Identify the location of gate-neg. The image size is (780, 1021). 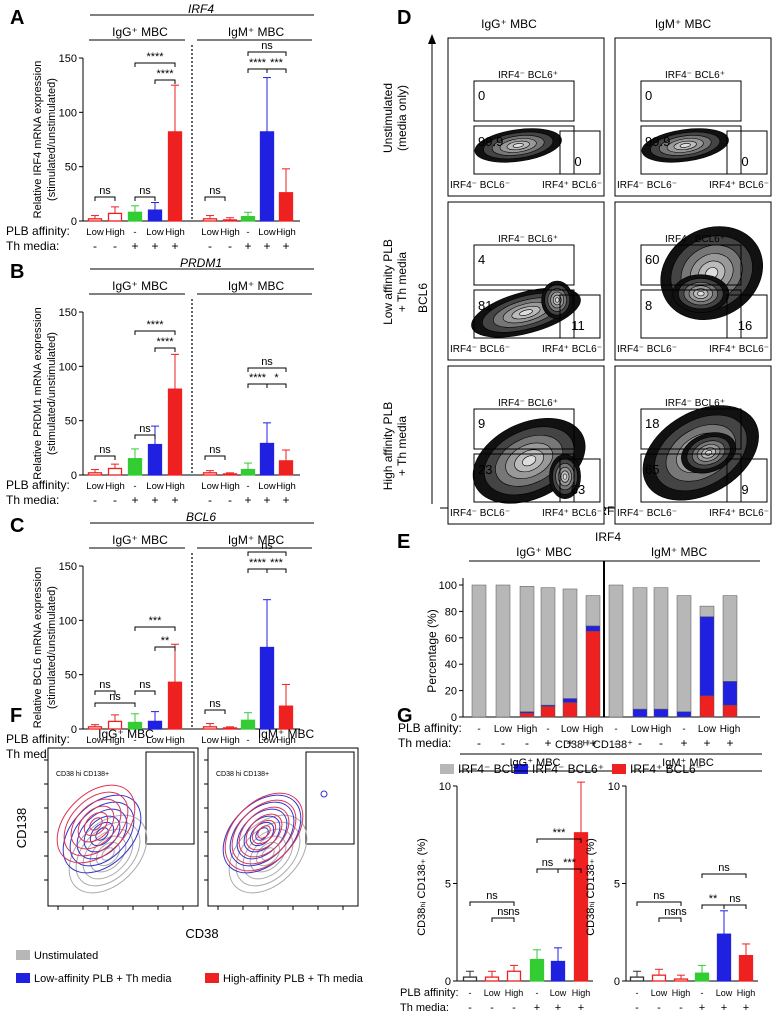
(524, 478).